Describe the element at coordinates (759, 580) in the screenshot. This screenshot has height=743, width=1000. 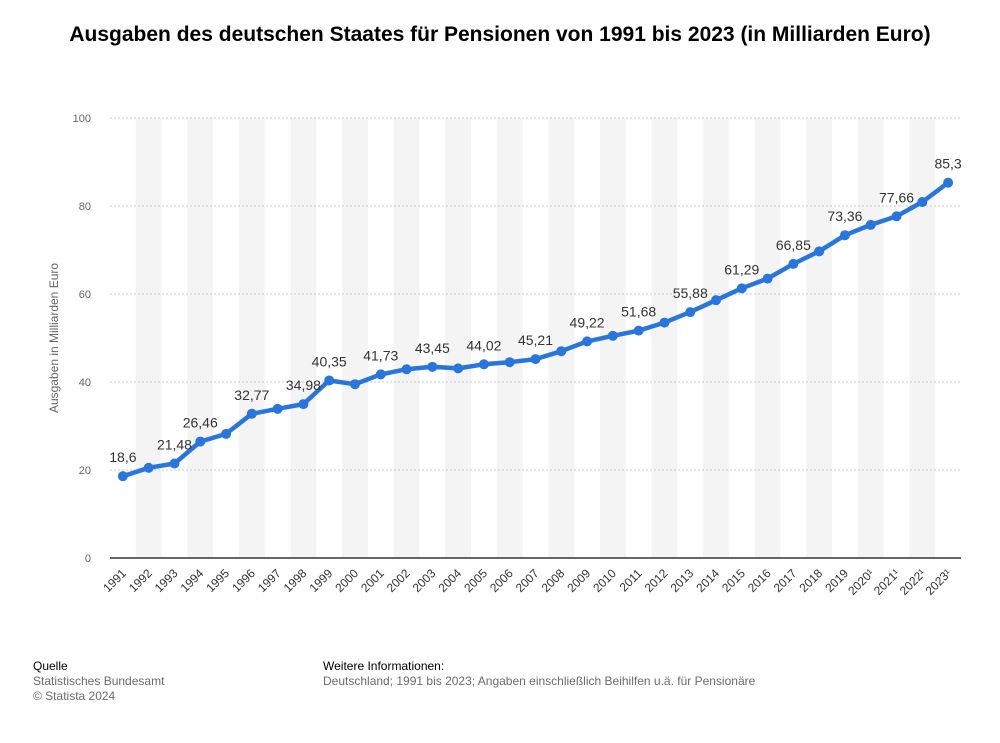
I see `x-tick-label: 2016` at that location.